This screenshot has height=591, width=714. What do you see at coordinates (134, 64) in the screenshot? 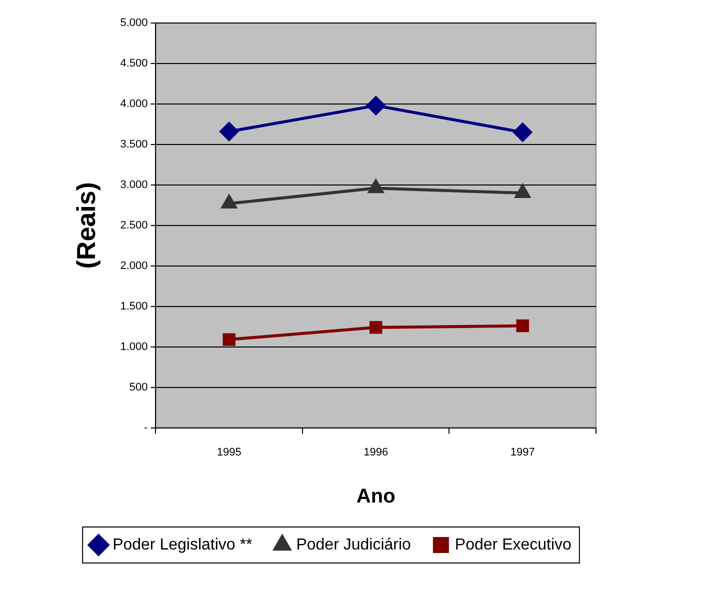
I see `y-tick-label: 4.500` at bounding box center [134, 64].